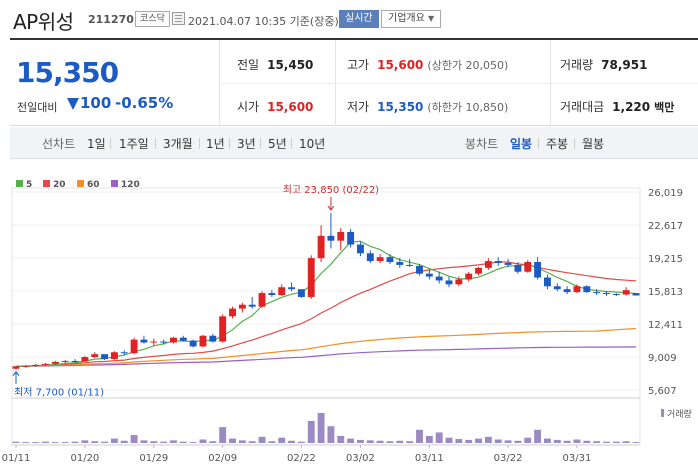  What do you see at coordinates (360, 458) in the screenshot?
I see `x-tick-label: 03/02` at bounding box center [360, 458].